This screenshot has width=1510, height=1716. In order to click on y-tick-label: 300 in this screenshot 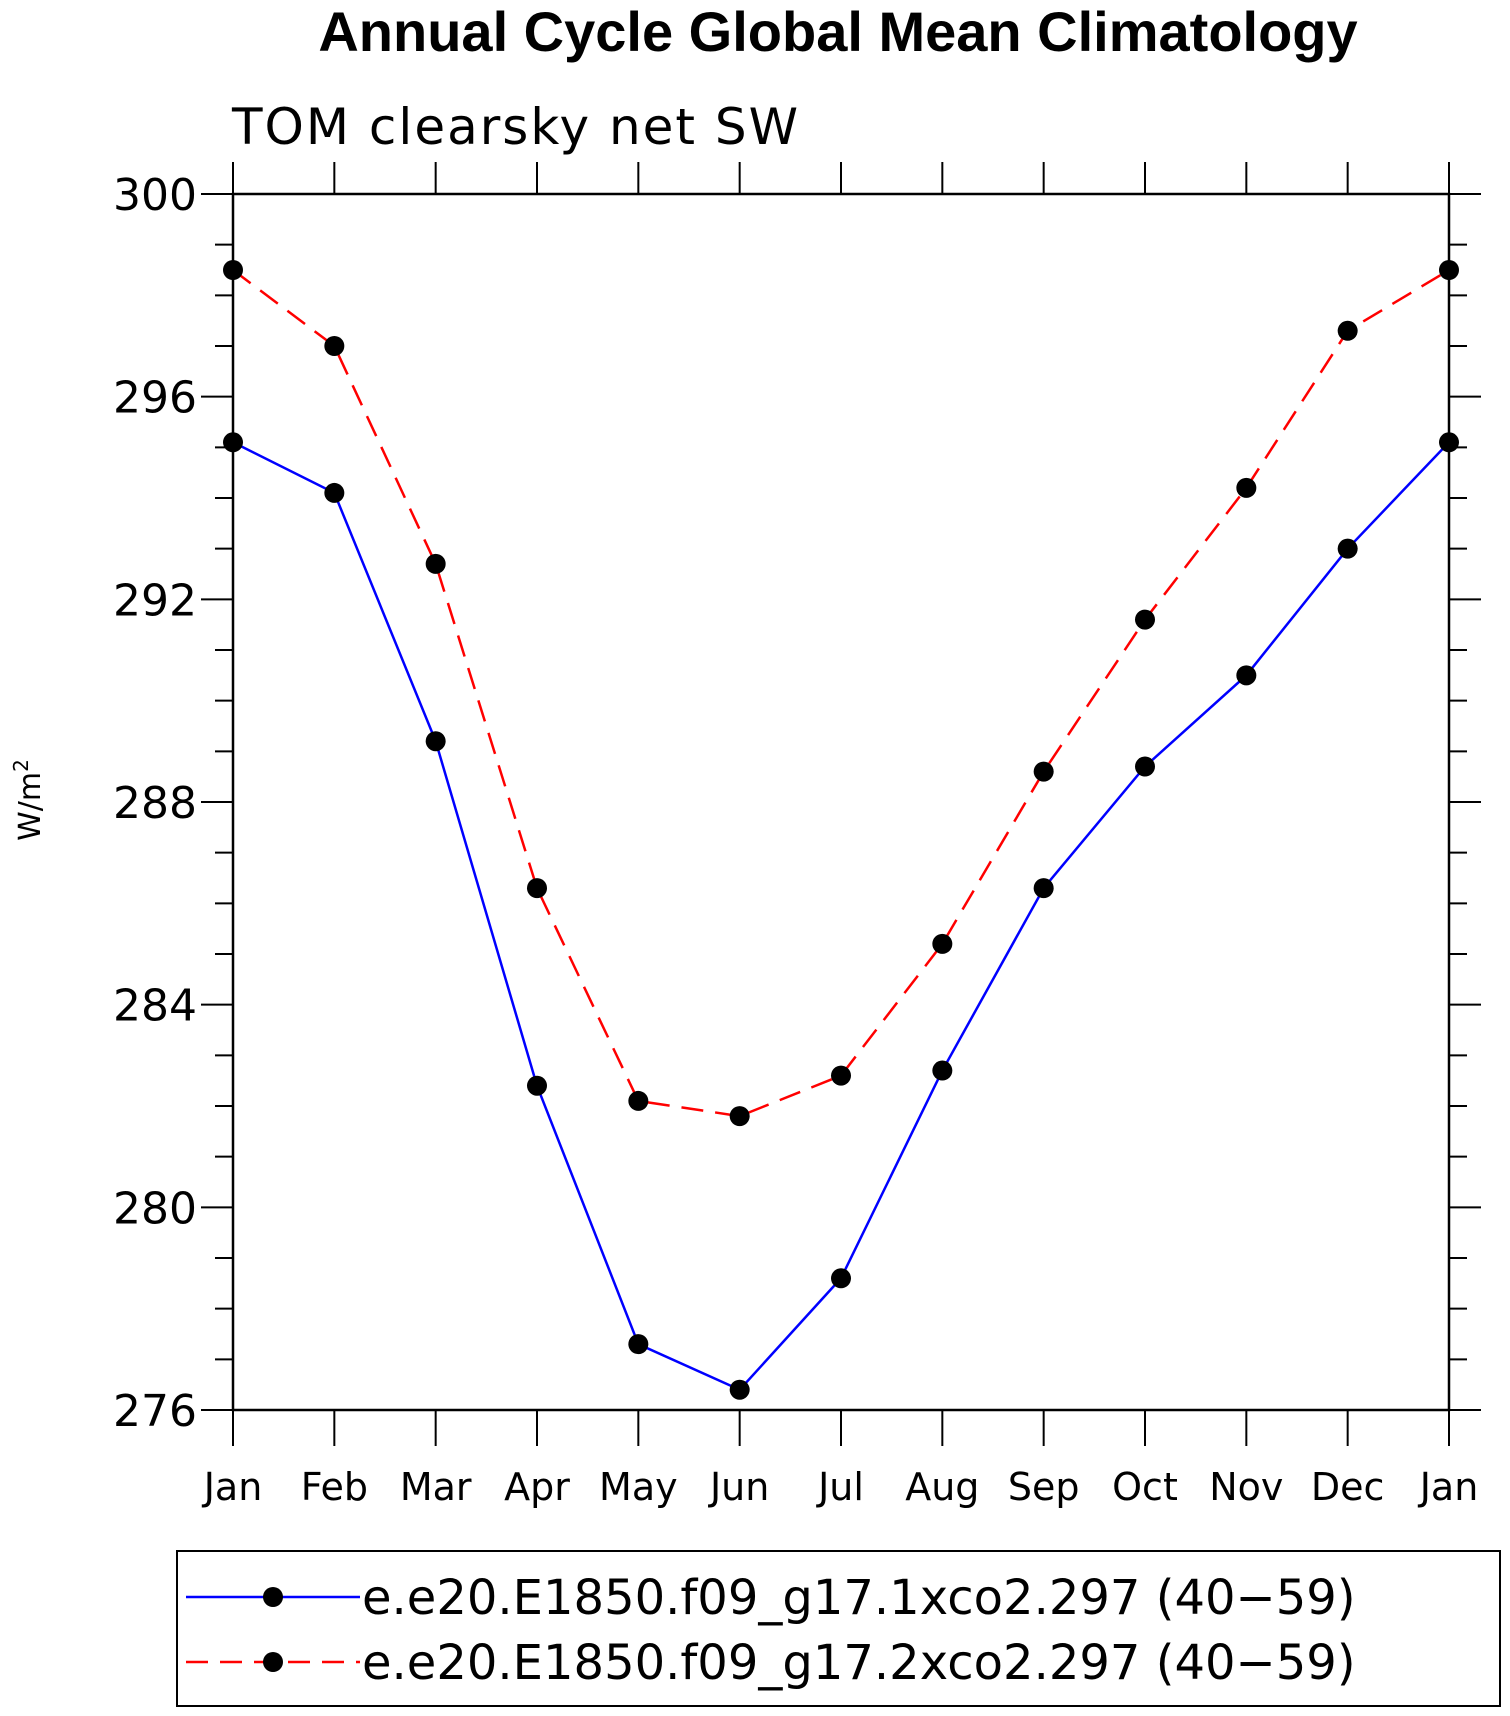, I will do `click(155, 195)`.